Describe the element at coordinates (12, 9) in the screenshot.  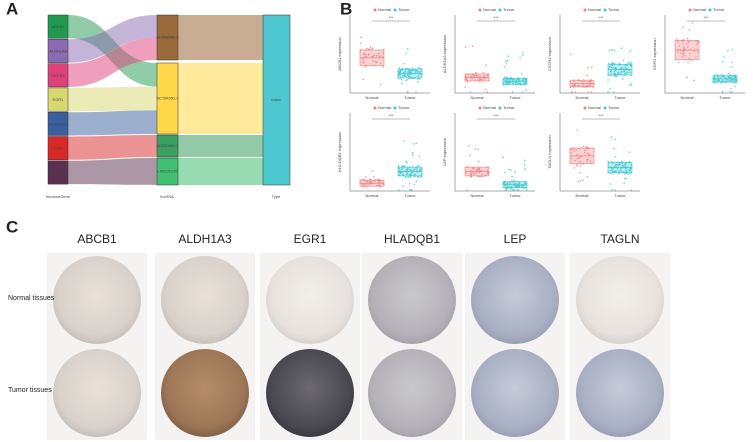
I see `panel-label: A` at that location.